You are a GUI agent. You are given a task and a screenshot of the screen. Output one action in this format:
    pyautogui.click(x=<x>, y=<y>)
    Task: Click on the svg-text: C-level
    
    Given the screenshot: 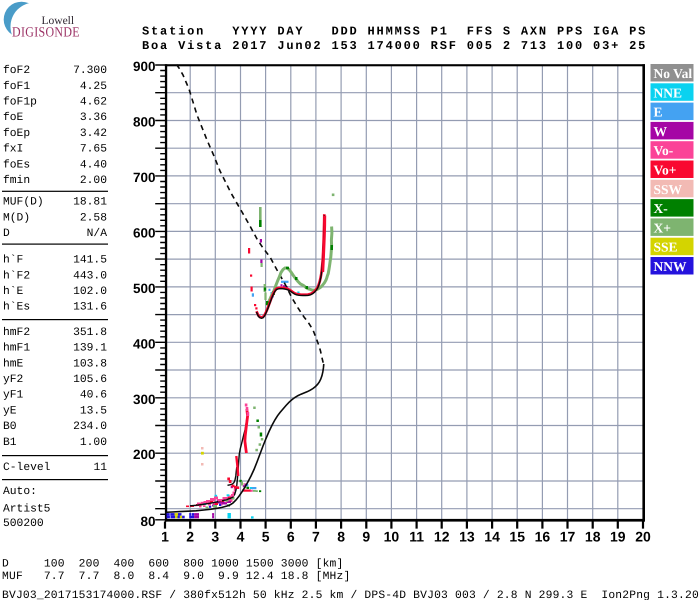 What is the action you would take?
    pyautogui.click(x=27, y=467)
    